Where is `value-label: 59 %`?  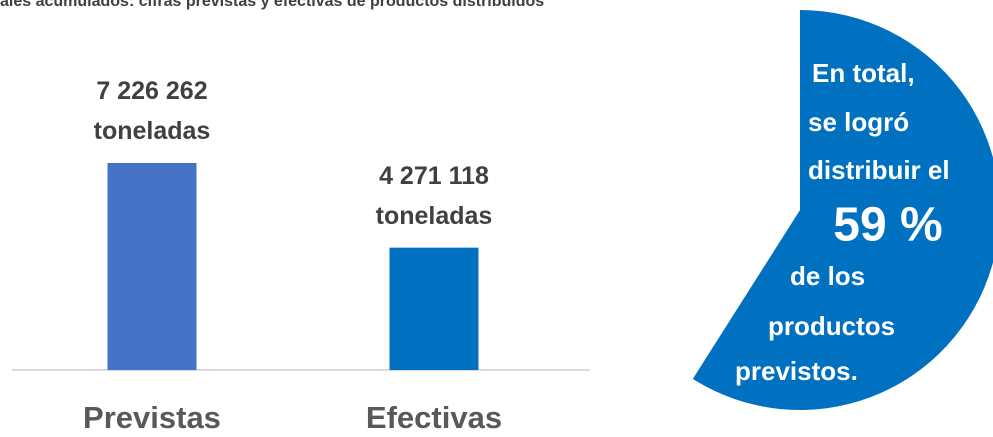
value-label: 59 % is located at coordinates (887, 225).